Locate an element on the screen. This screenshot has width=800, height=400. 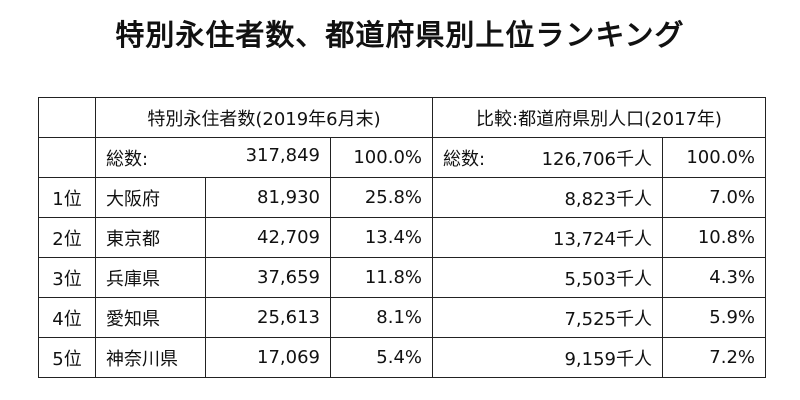
rank: 3位 is located at coordinates (67, 277).